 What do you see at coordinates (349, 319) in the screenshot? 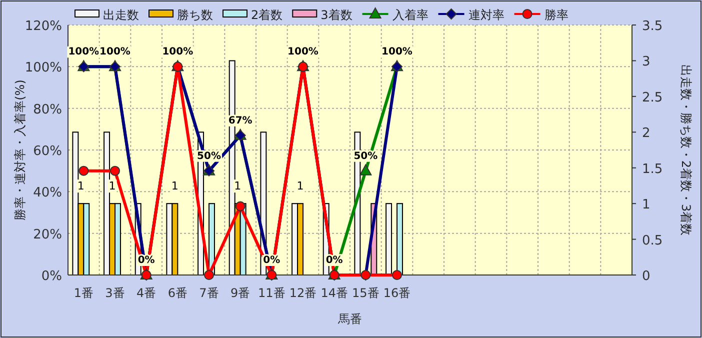
I see `x-axis-title: 馬番` at bounding box center [349, 319].